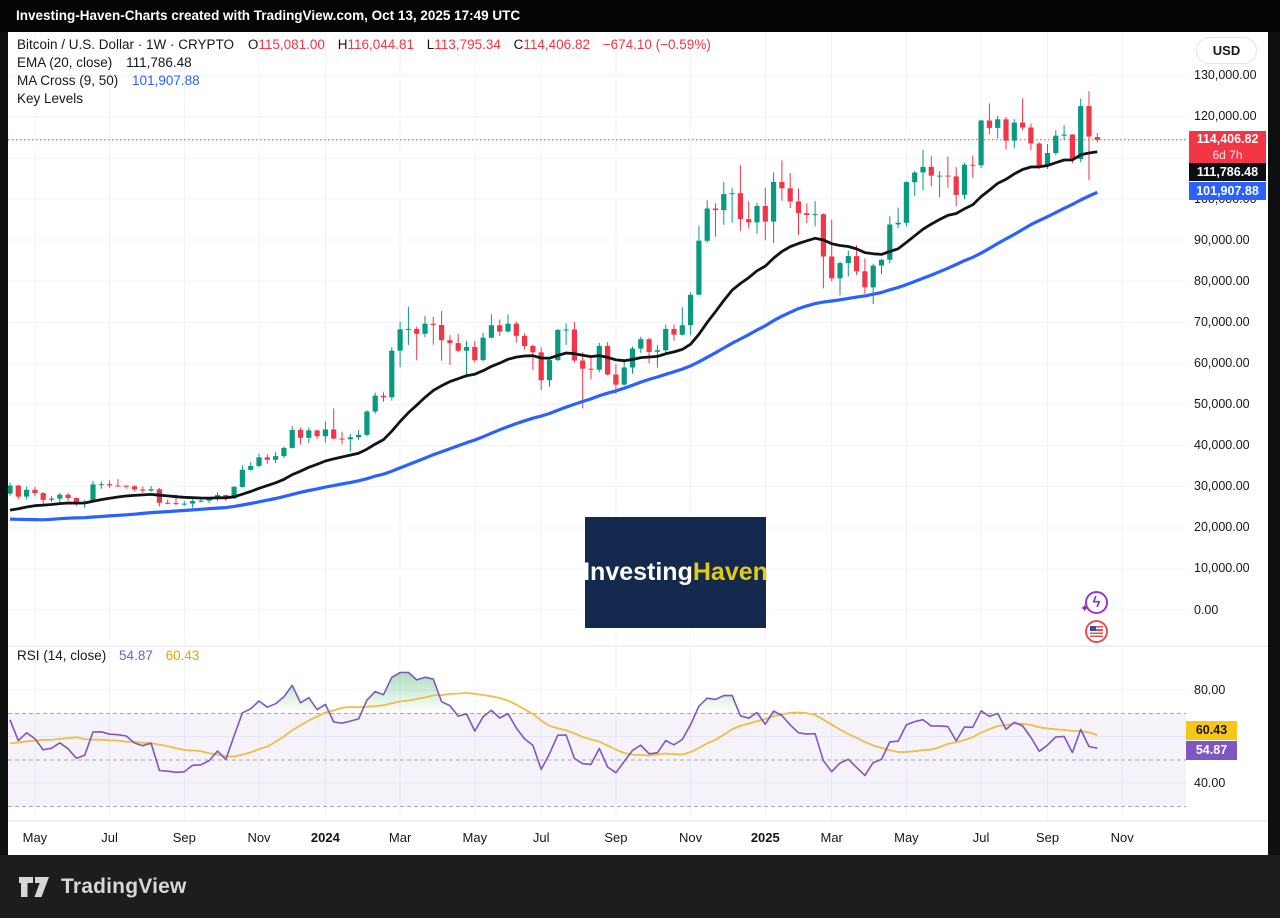  Describe the element at coordinates (34, 887) in the screenshot. I see `tradingview-logo-icon` at that location.